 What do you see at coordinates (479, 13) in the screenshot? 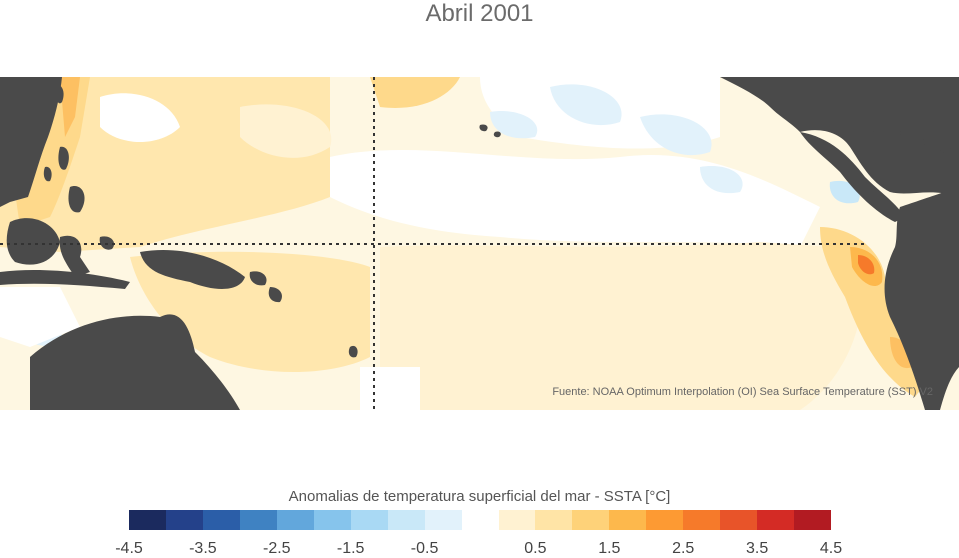
I see `map-title: Abril 2001` at bounding box center [479, 13].